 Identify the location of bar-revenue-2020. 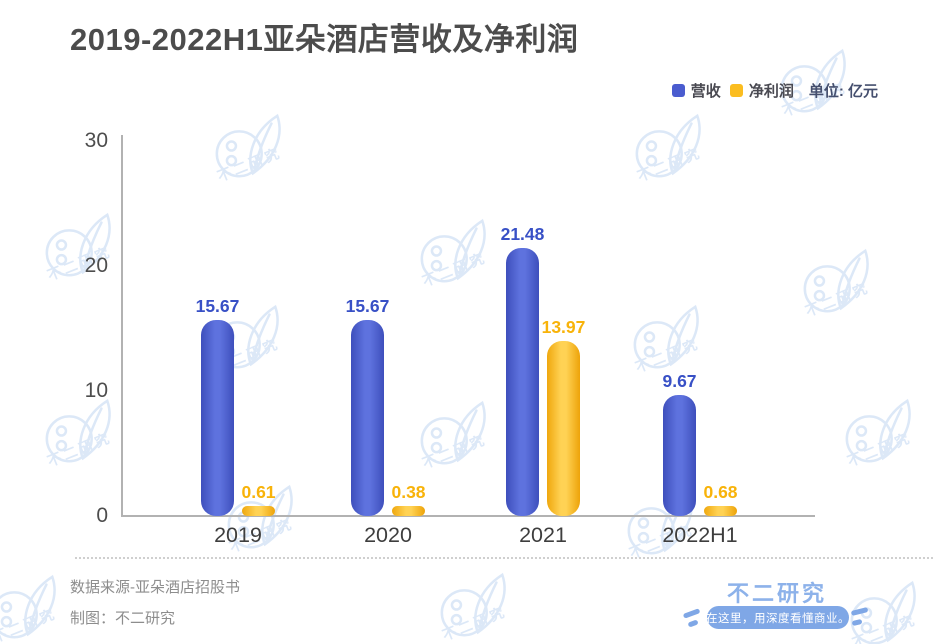
(367, 418).